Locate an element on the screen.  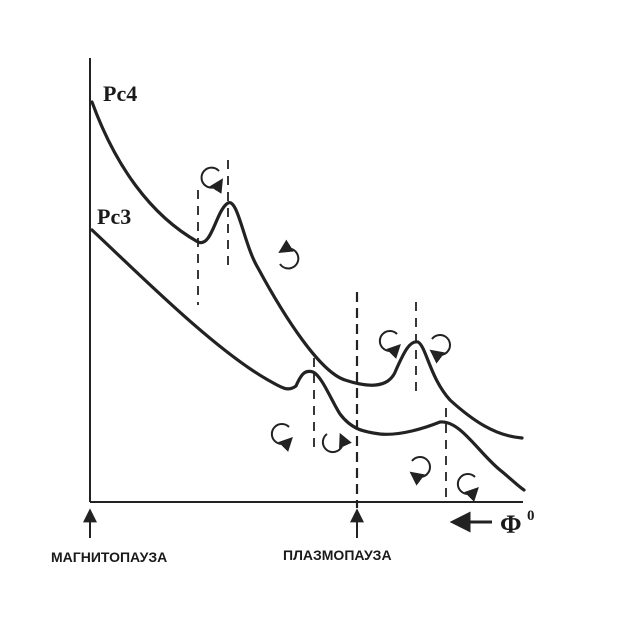
plasmapause-label: ПЛАЗМОПАУЗА is located at coordinates (337, 555).